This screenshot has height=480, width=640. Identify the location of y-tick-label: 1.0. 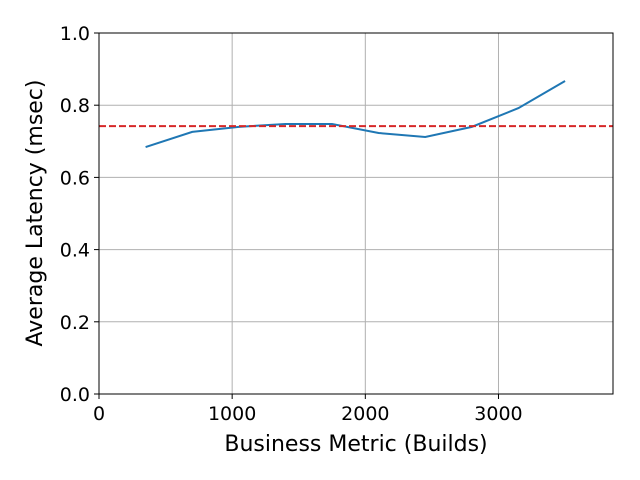
(75, 34).